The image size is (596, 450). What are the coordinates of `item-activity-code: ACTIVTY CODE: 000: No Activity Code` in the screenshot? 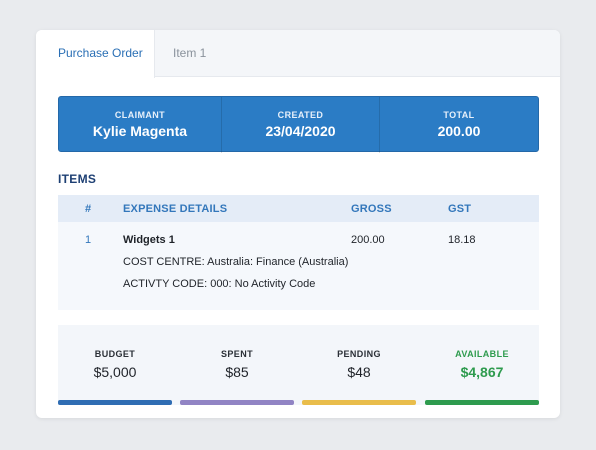 It's located at (219, 284).